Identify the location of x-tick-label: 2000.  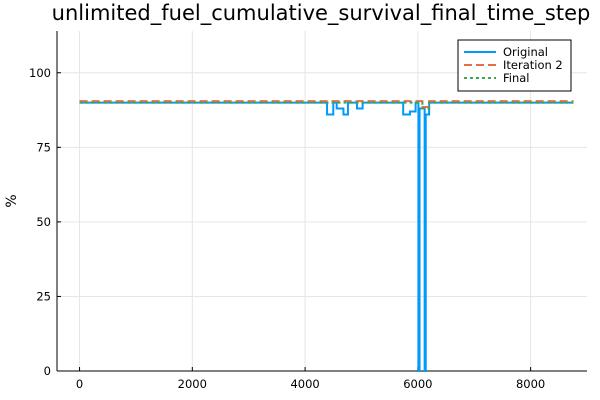
(192, 384).